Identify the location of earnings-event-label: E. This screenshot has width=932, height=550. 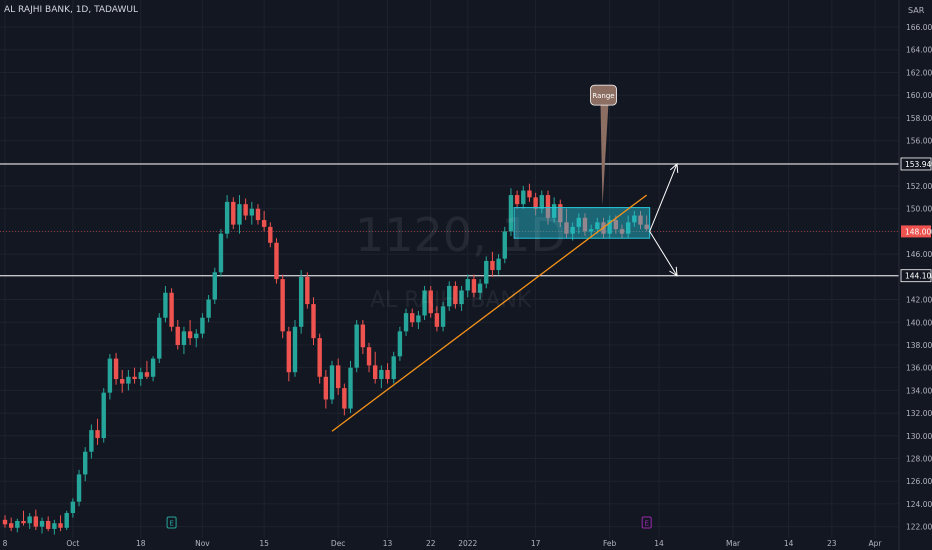
(646, 524).